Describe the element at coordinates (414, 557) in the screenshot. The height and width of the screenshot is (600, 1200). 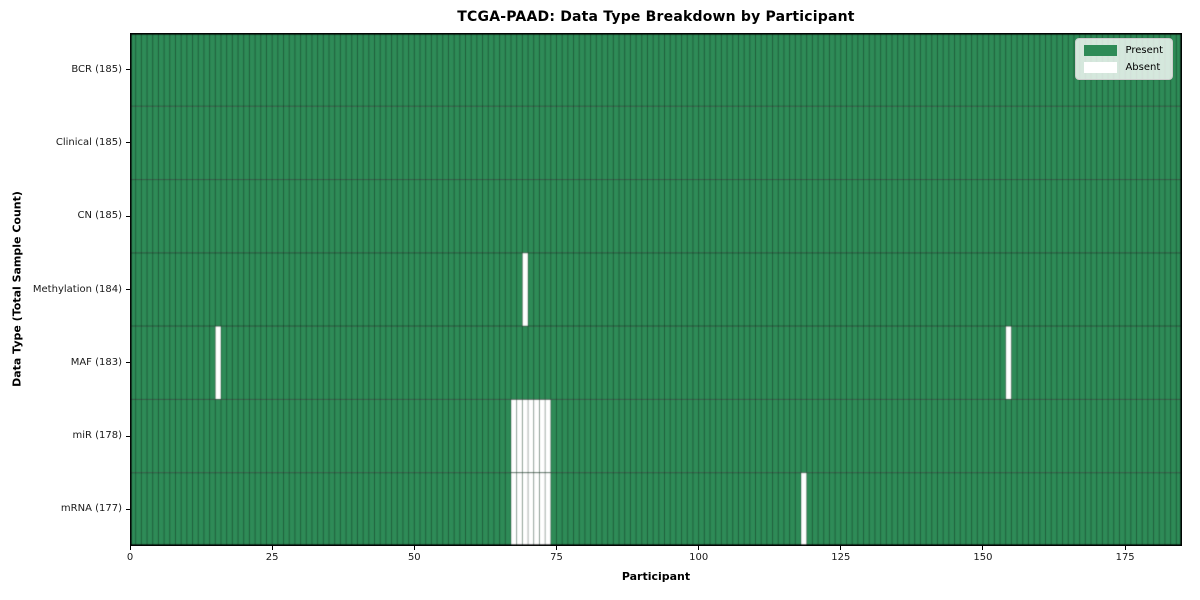
I see `x-tick-label: 50` at that location.